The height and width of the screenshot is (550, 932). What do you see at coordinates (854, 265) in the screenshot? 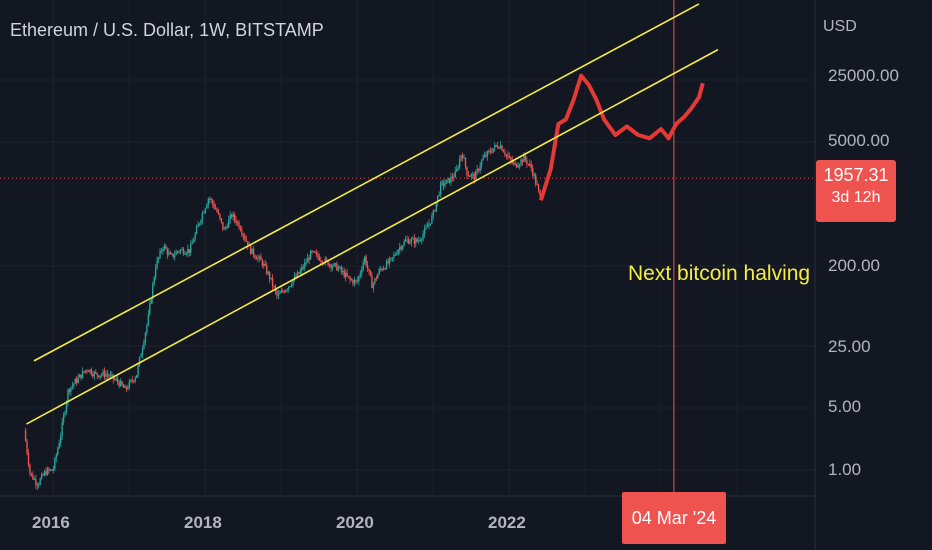
I see `y-tick-label: 200.00` at bounding box center [854, 265].